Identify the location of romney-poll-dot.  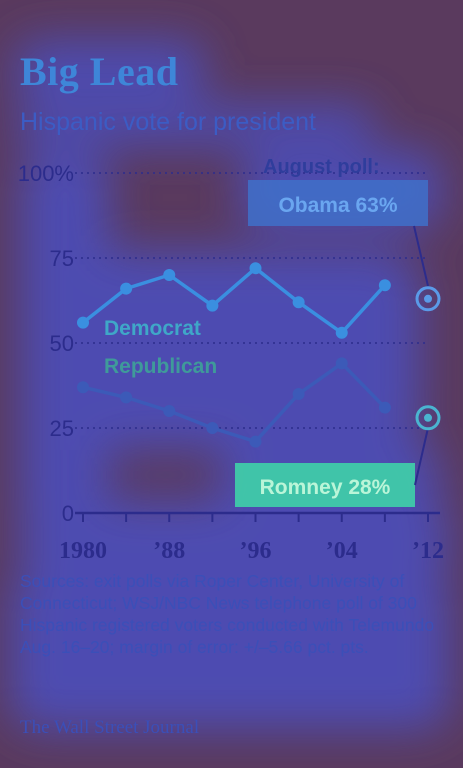
(428, 417).